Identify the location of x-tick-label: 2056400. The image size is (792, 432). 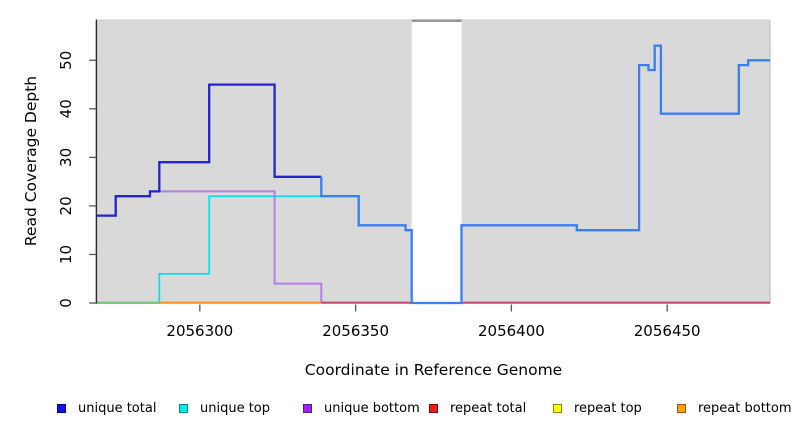
(511, 331).